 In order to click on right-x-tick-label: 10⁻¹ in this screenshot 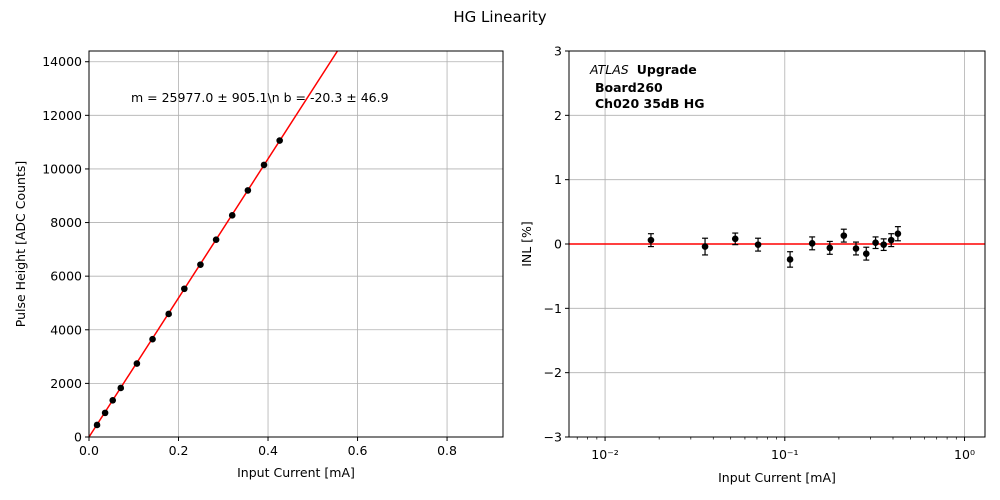, I will do `click(785, 454)`.